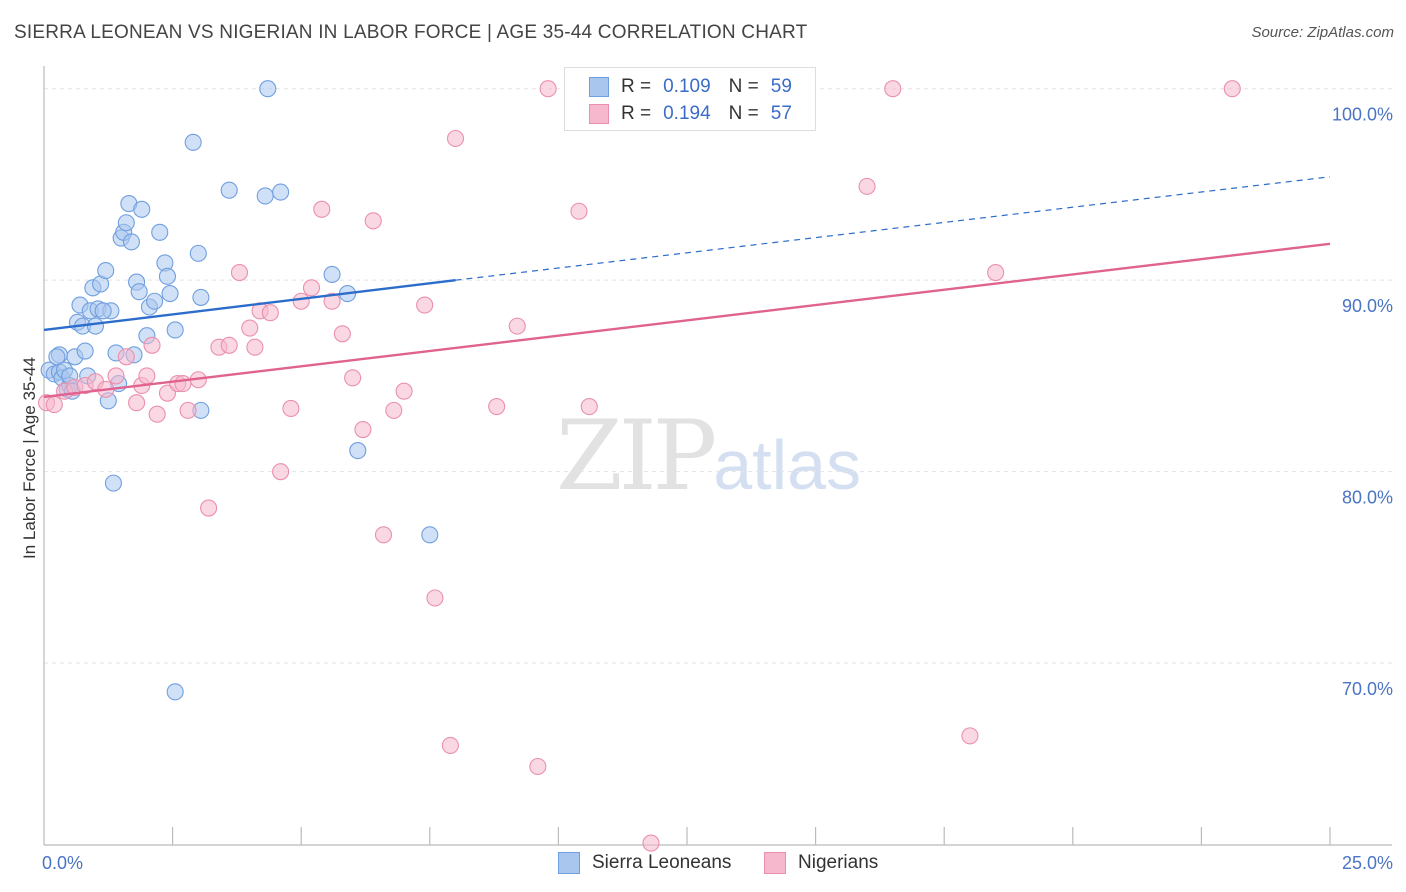 The height and width of the screenshot is (892, 1406). I want to click on y-tick-label: 70.0%, so click(1367, 689).